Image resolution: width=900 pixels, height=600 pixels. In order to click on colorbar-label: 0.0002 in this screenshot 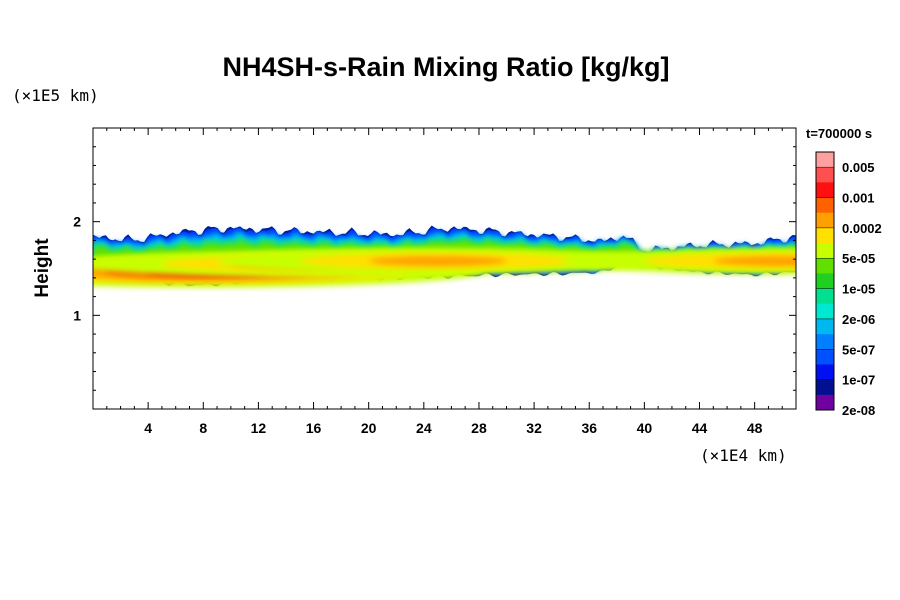, I will do `click(862, 228)`.